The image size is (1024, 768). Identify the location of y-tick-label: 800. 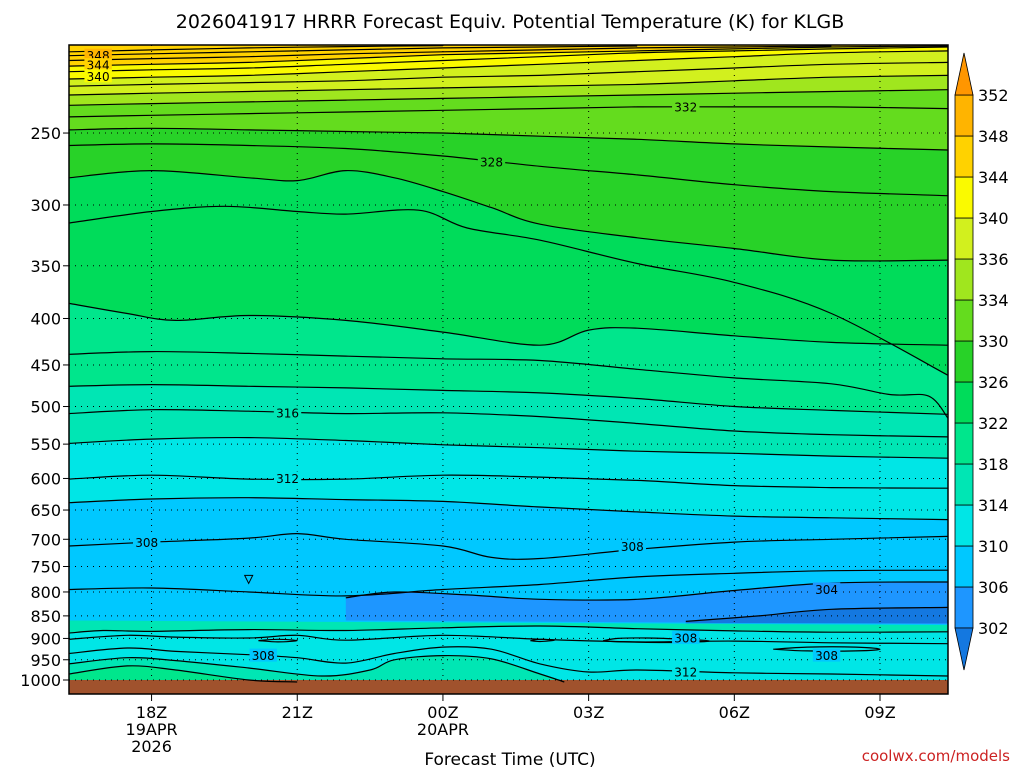
(45, 592).